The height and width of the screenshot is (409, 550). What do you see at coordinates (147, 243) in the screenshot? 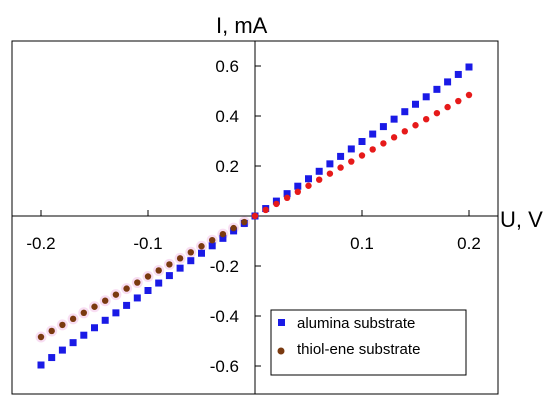
I see `x-tick-label: -0.1` at bounding box center [147, 243].